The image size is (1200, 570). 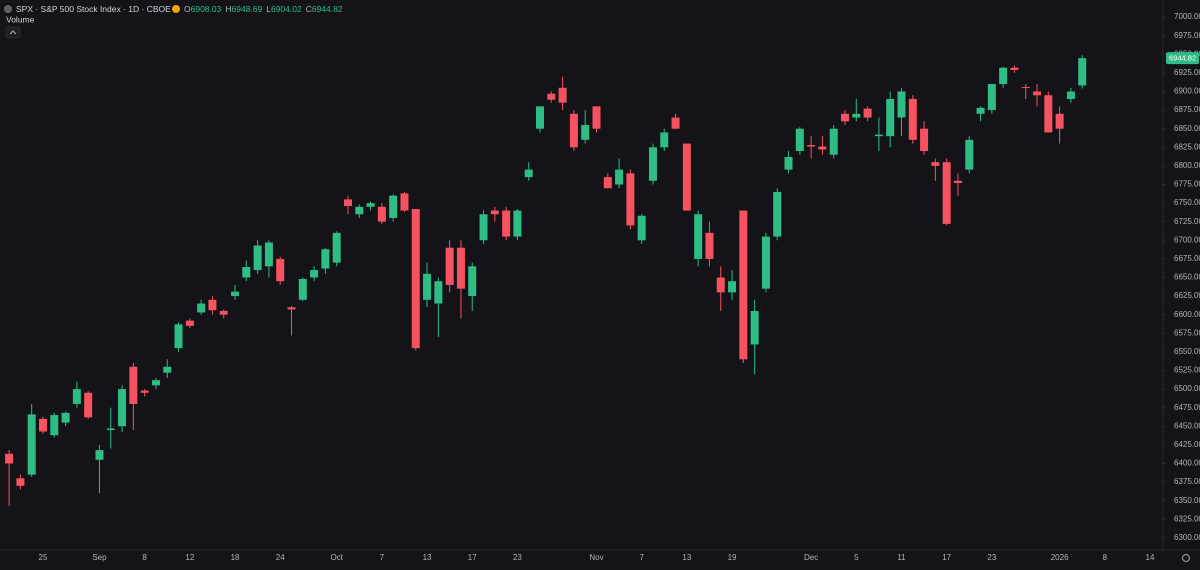 I want to click on y-tick-label: 6625.00, so click(x=1187, y=295).